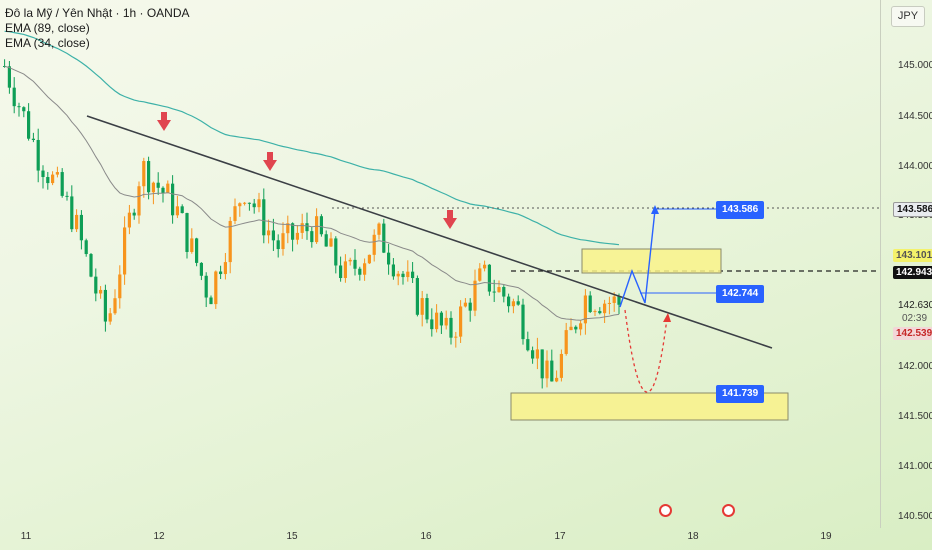 The height and width of the screenshot is (550, 932). I want to click on y-tick: 145.000, so click(915, 65).